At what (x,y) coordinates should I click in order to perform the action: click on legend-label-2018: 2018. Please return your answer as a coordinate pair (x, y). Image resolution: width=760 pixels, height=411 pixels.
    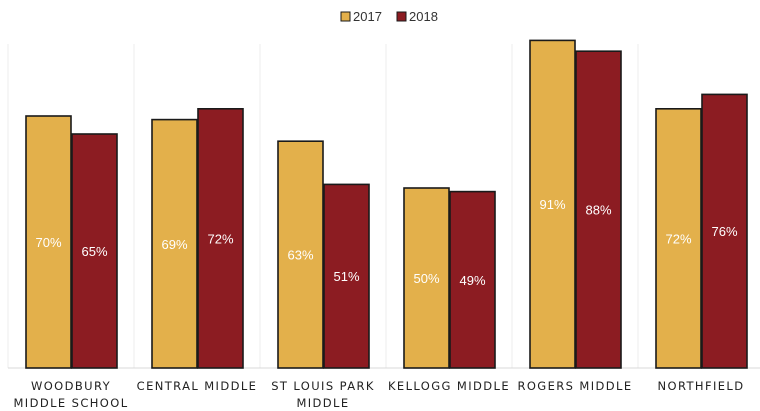
    Looking at the image, I should click on (423, 16).